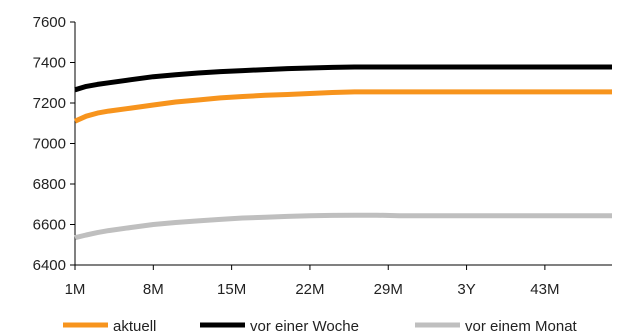  Describe the element at coordinates (304, 326) in the screenshot. I see `legend-label-1: vor einer Woche` at that location.